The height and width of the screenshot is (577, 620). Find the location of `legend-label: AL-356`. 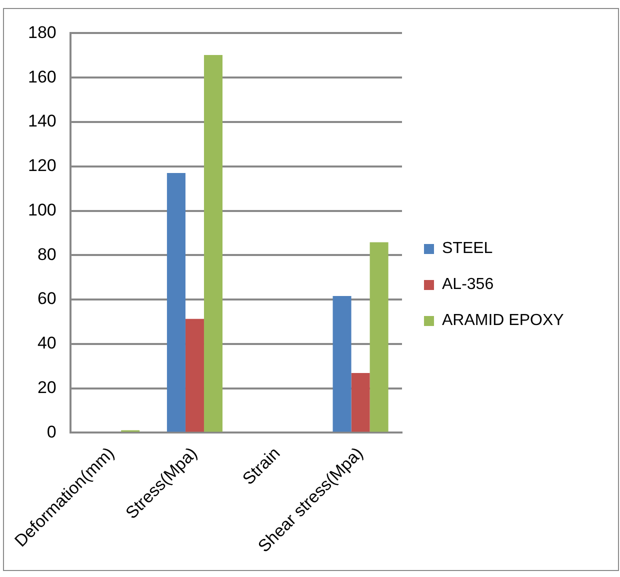

legend-label: AL-356 is located at coordinates (468, 285).